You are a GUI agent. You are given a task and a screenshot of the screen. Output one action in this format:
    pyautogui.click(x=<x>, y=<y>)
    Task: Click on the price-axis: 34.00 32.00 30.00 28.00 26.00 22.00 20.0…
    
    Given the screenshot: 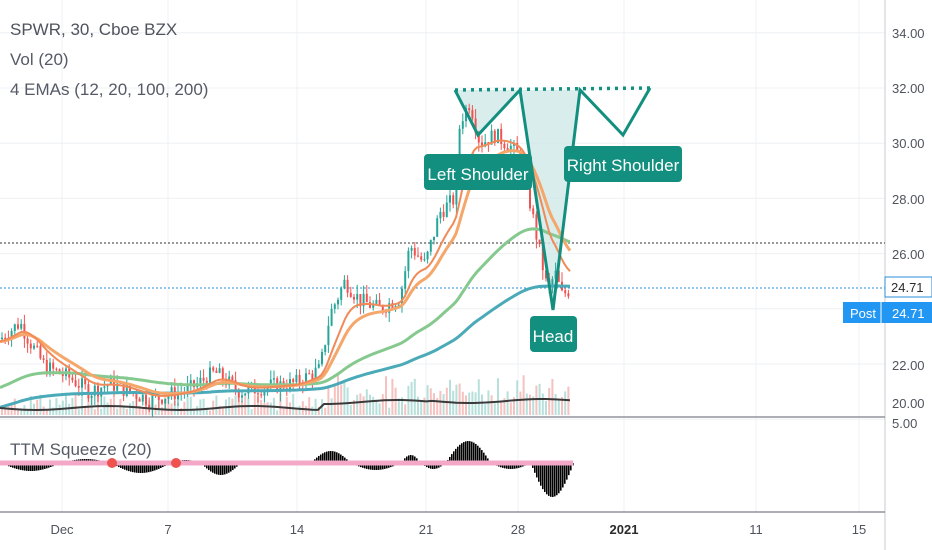 What is the action you would take?
    pyautogui.click(x=908, y=228)
    